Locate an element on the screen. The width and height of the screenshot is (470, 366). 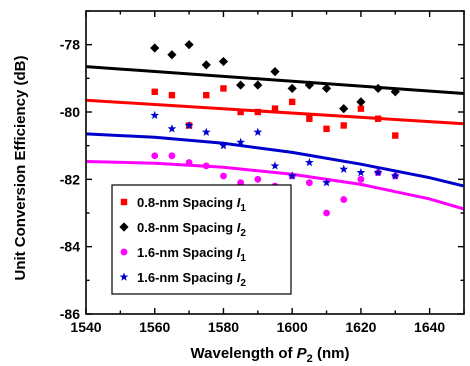
x-tick-label: 1600 is located at coordinates (292, 327).